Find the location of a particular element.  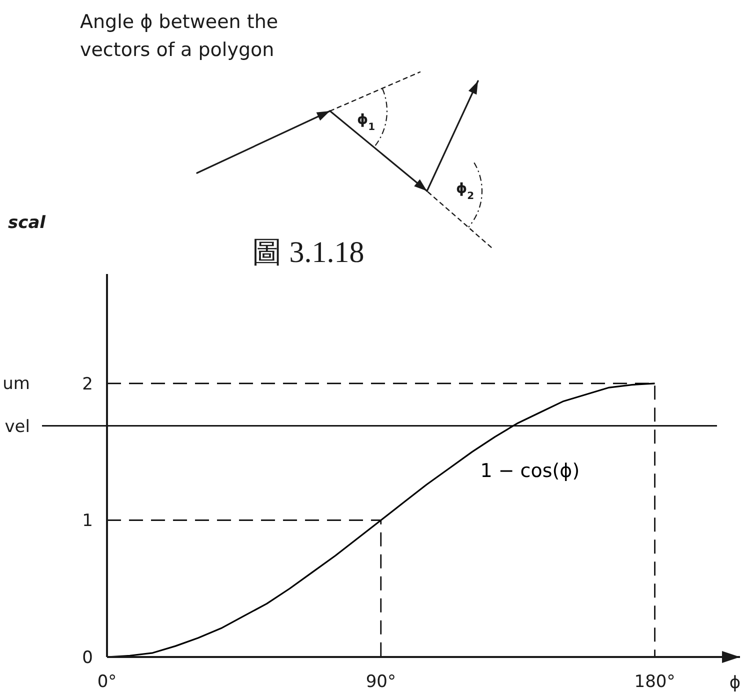

ref-line-label: vel is located at coordinates (17, 426).